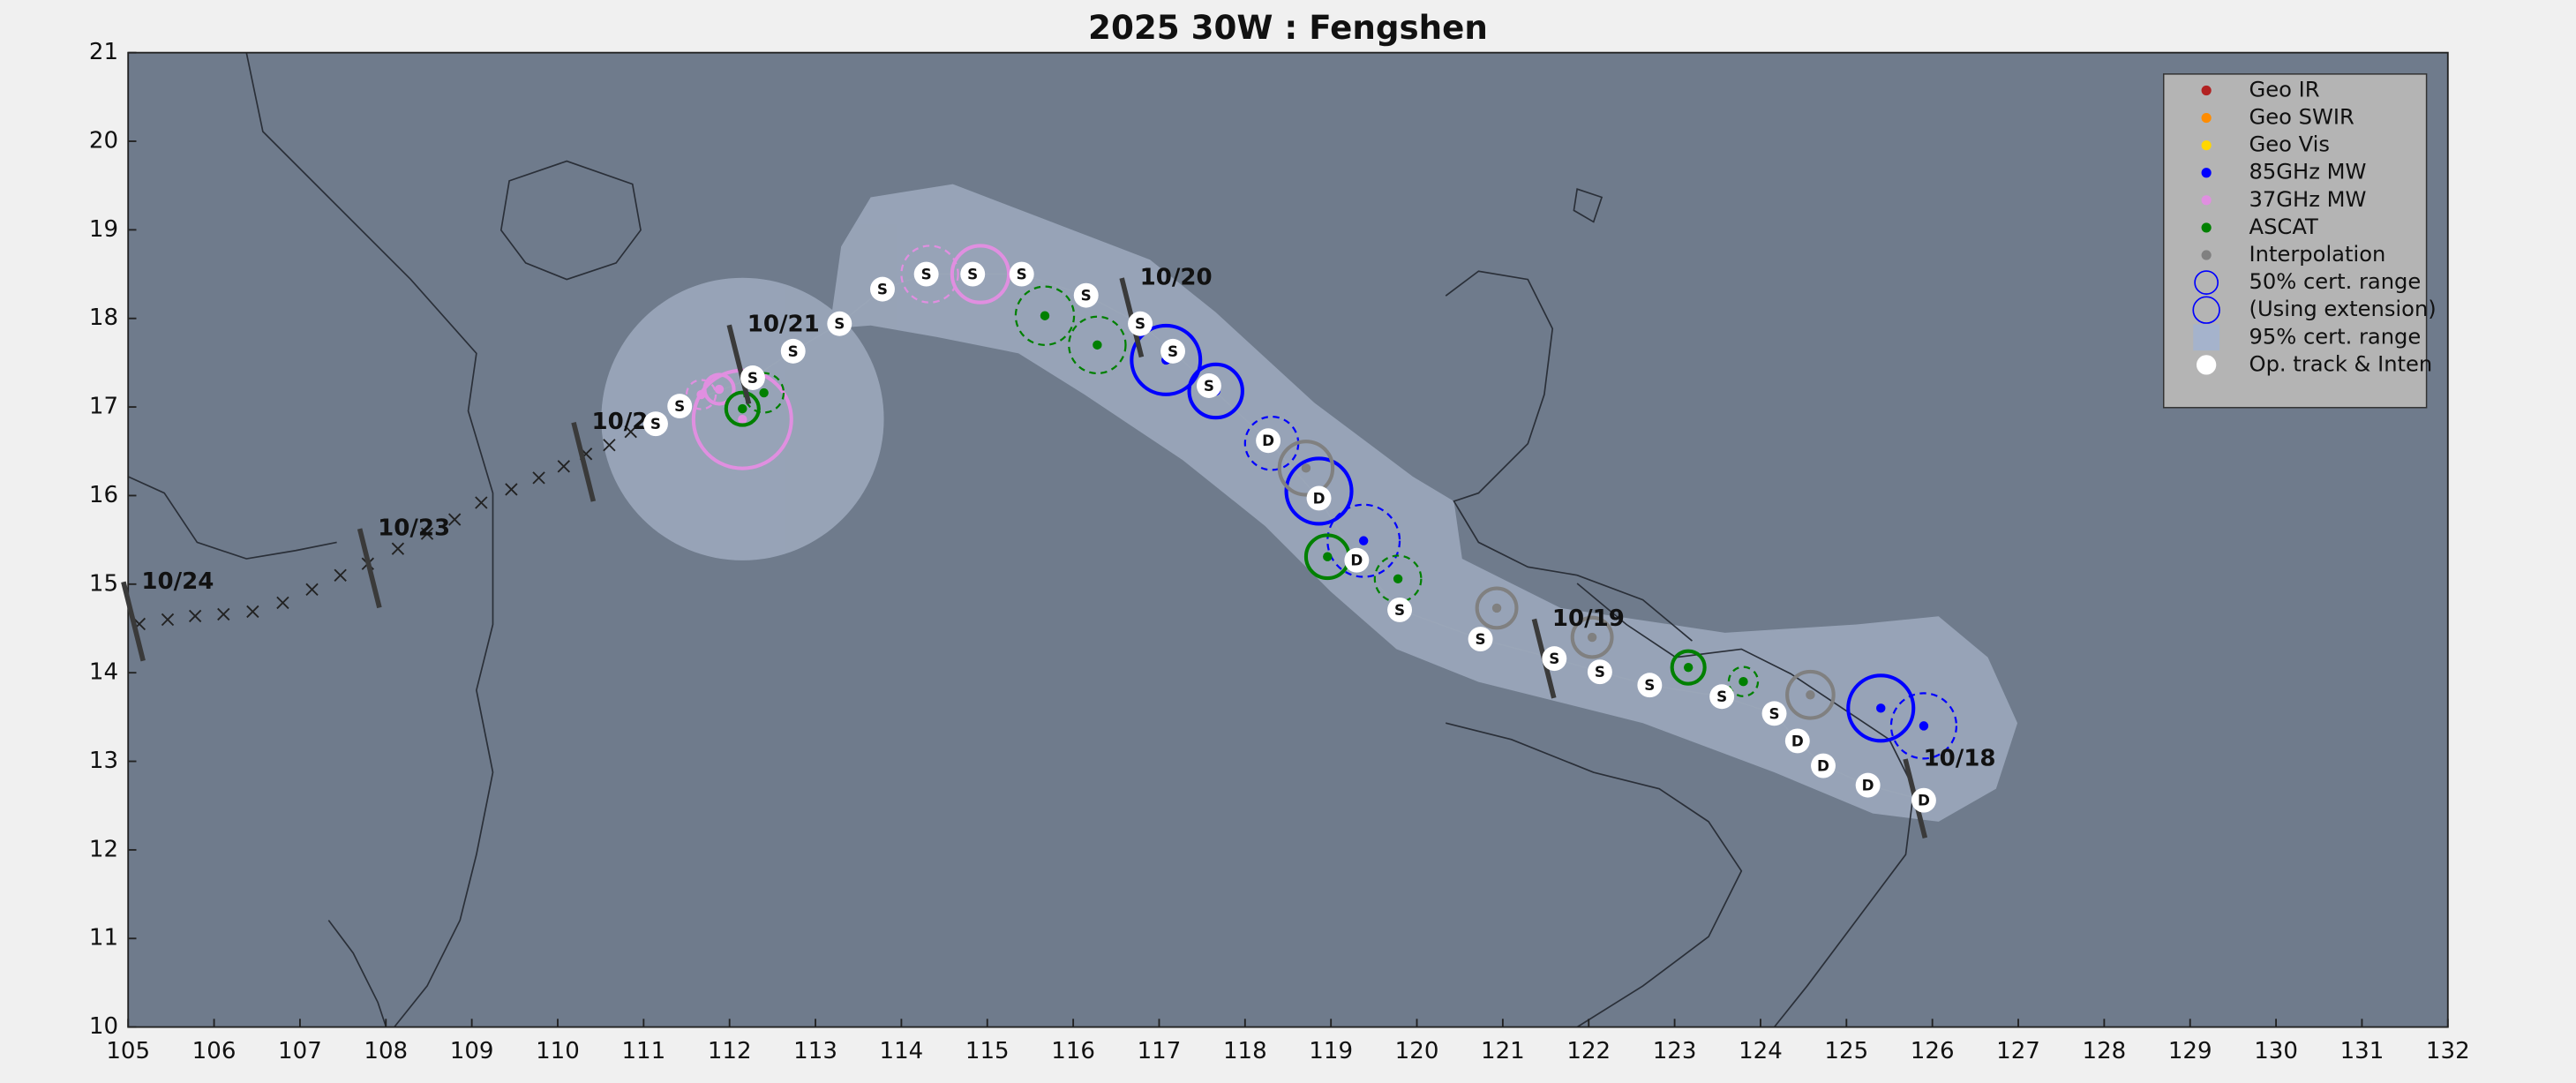  What do you see at coordinates (2341, 364) in the screenshot?
I see `legend-label: Op. track & Inten` at bounding box center [2341, 364].